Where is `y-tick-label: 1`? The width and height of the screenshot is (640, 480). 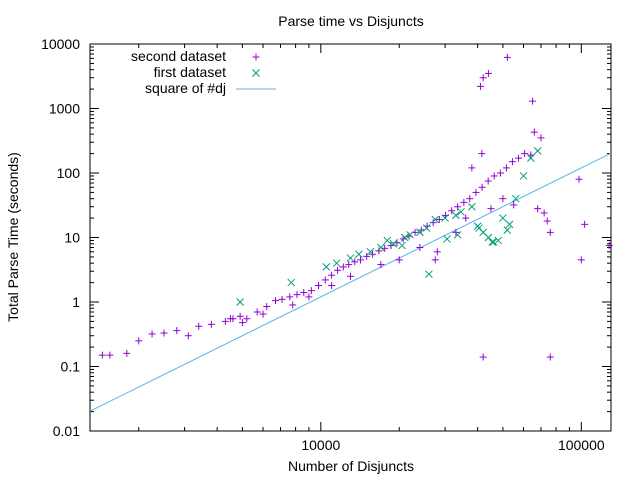
y-tick-label: 1 is located at coordinates (76, 302).